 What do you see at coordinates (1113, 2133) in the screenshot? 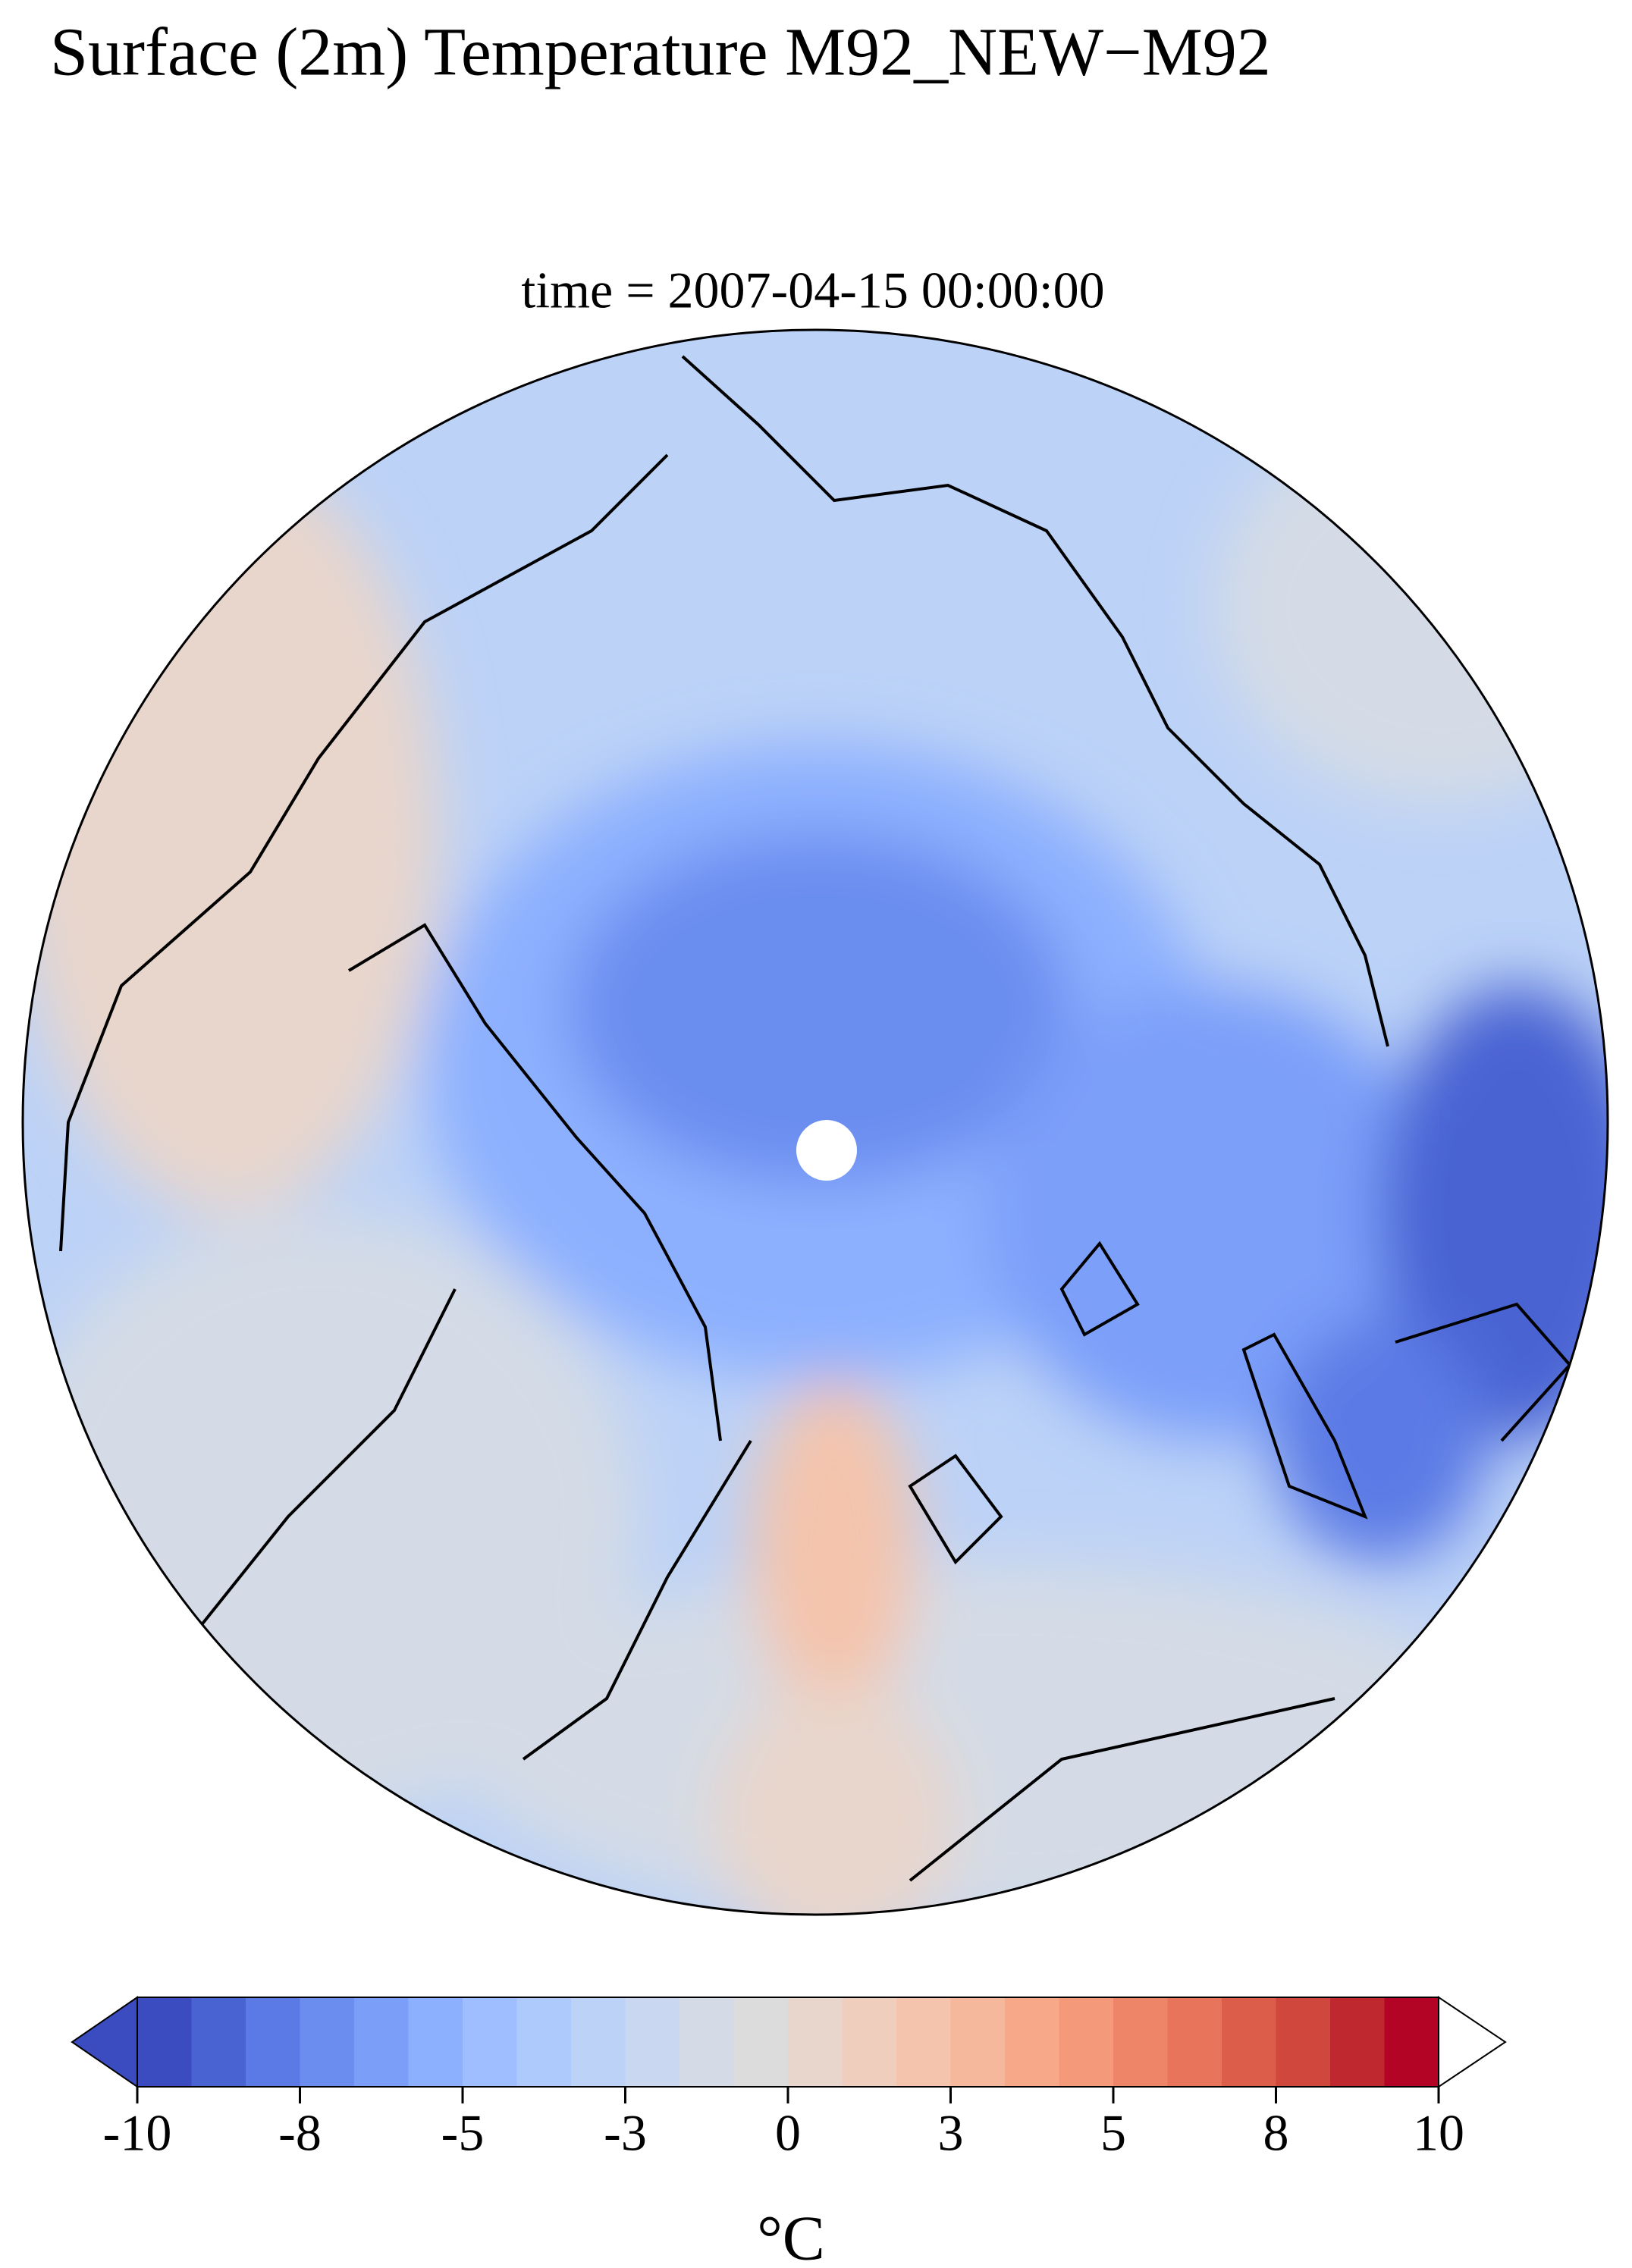
I see `colorbar-tick-label: 5` at bounding box center [1113, 2133].